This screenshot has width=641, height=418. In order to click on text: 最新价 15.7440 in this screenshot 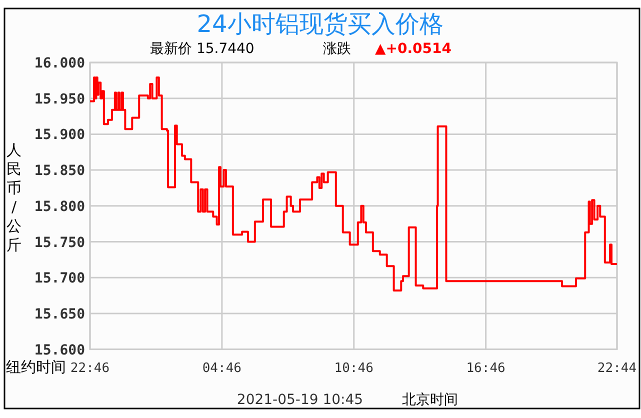, I will do `click(202, 49)`.